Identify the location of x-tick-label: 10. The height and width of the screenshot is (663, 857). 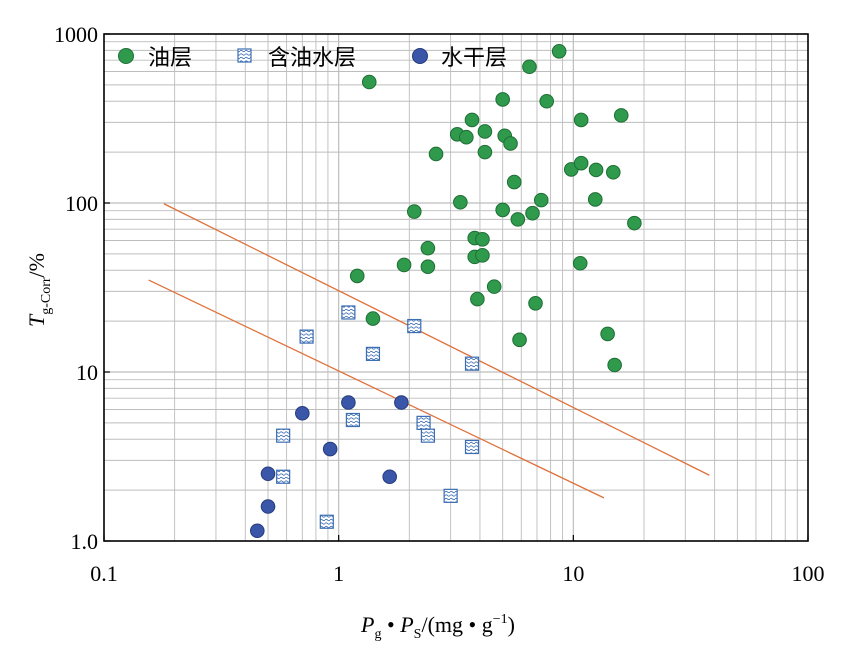
(573, 573).